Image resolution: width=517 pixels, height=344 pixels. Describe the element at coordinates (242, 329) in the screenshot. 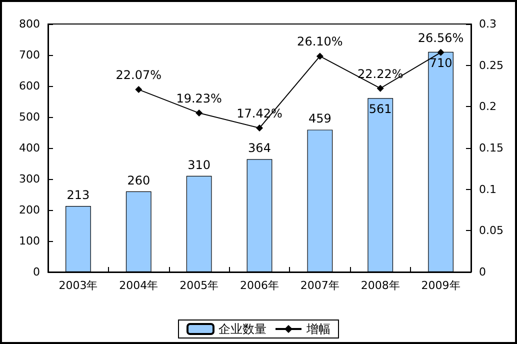

I see `legend-label: 企业数量` at that location.